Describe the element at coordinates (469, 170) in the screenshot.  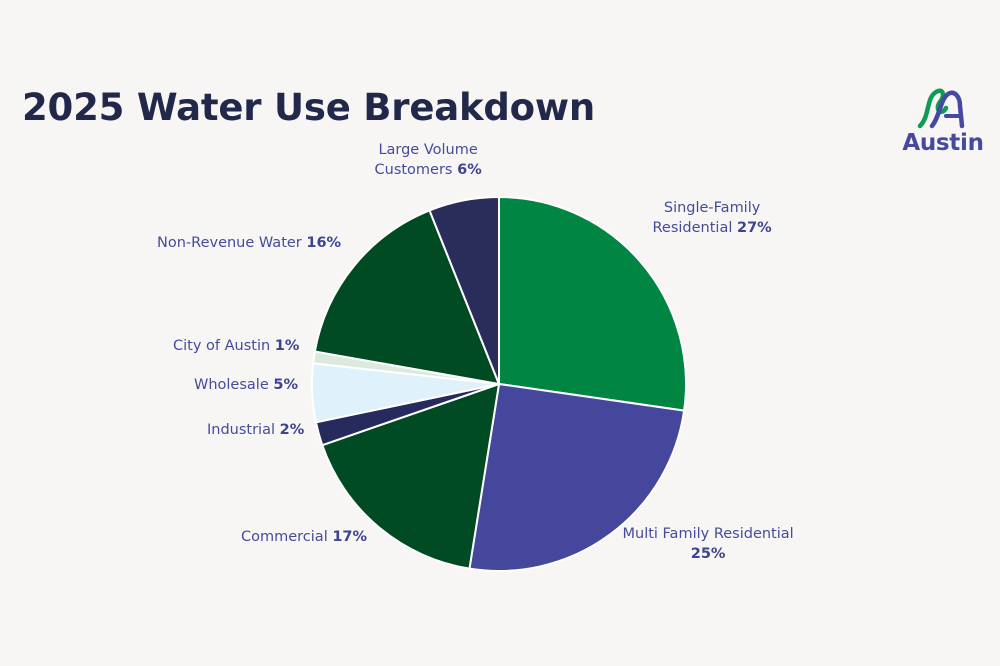
I see `slice-percent: 6%` at that location.